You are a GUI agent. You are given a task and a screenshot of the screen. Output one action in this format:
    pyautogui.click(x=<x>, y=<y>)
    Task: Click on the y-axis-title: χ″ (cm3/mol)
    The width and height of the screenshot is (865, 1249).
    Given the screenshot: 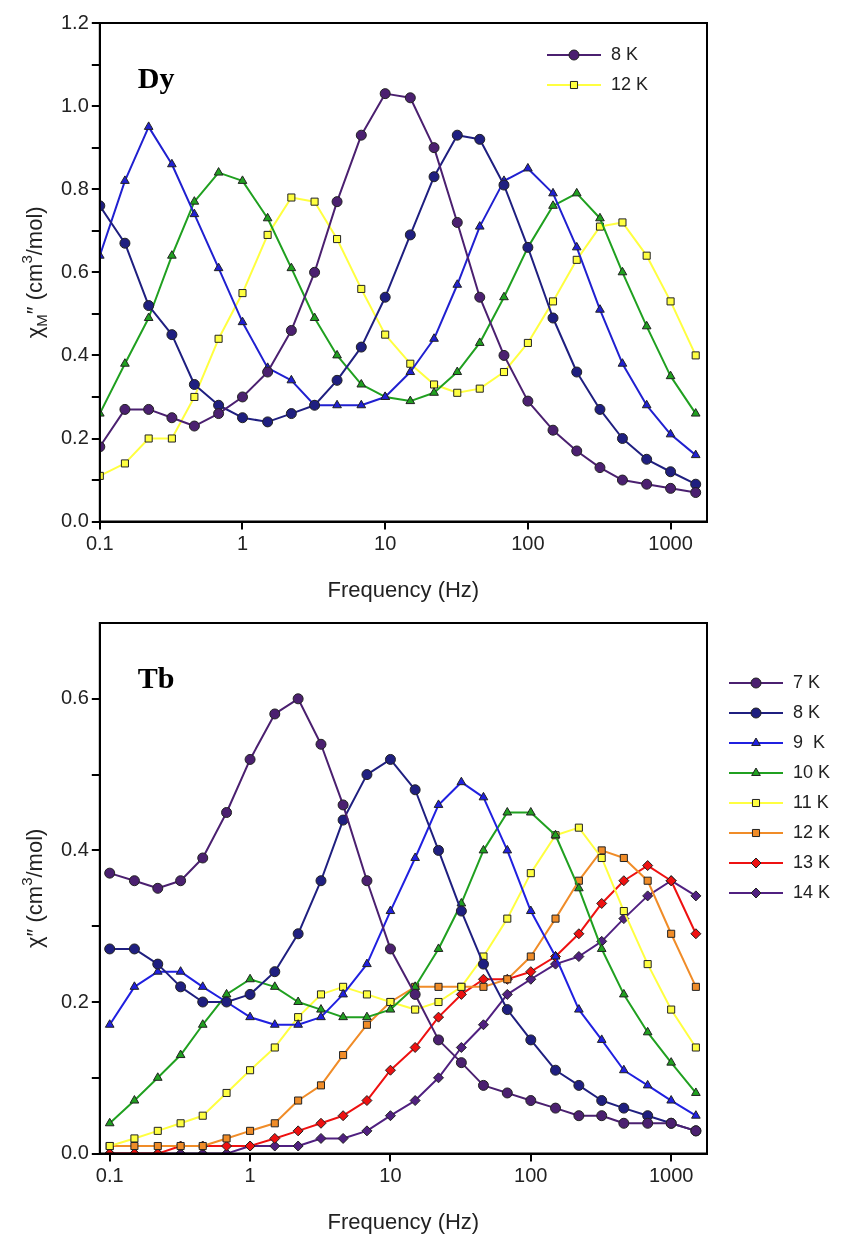 What is the action you would take?
    pyautogui.click(x=33, y=888)
    